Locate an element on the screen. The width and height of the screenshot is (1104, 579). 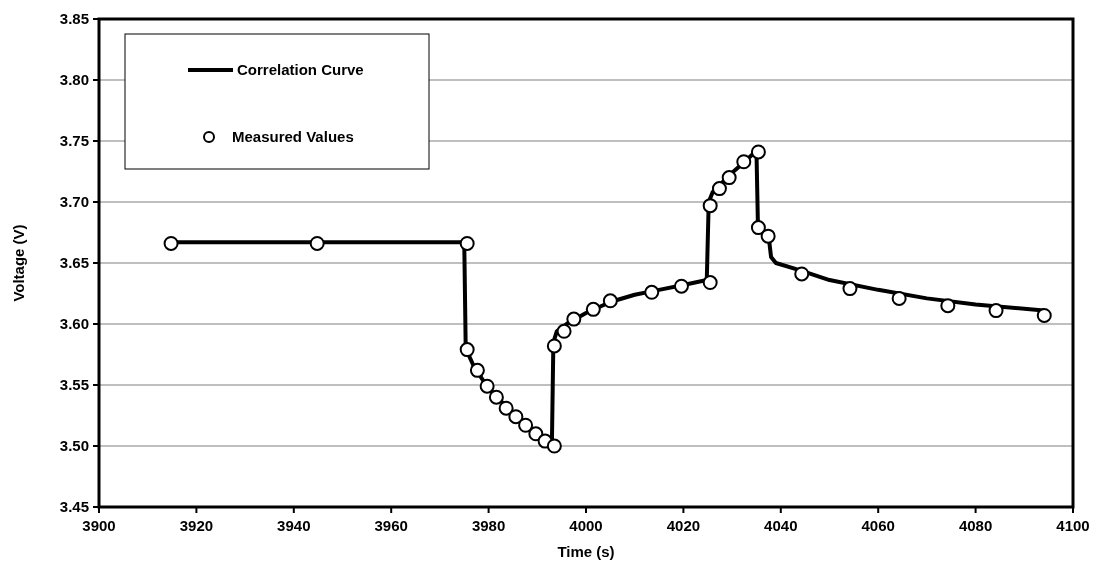
x-tick-label: 4100 is located at coordinates (1073, 525).